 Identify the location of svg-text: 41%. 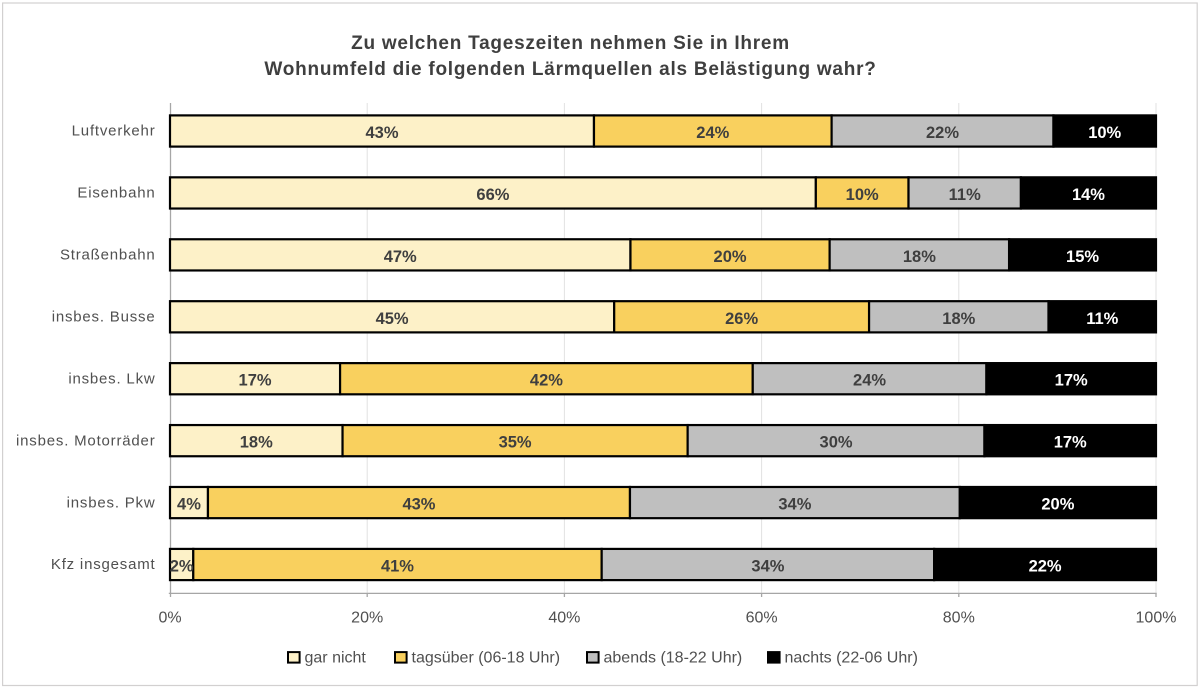
(397, 567).